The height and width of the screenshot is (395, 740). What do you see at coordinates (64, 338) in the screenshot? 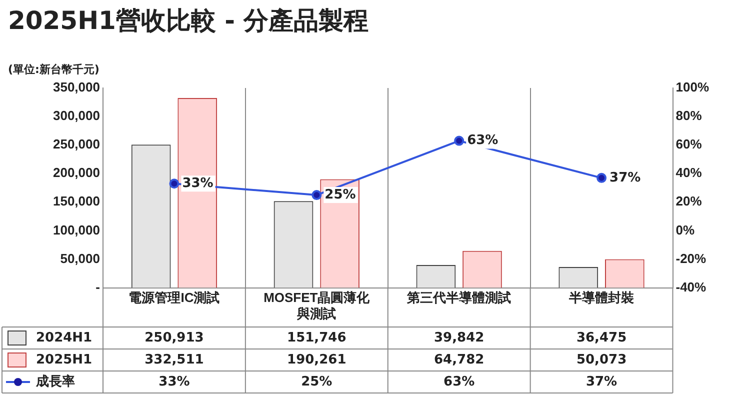
I see `legend-label: 2024H1` at bounding box center [64, 338].